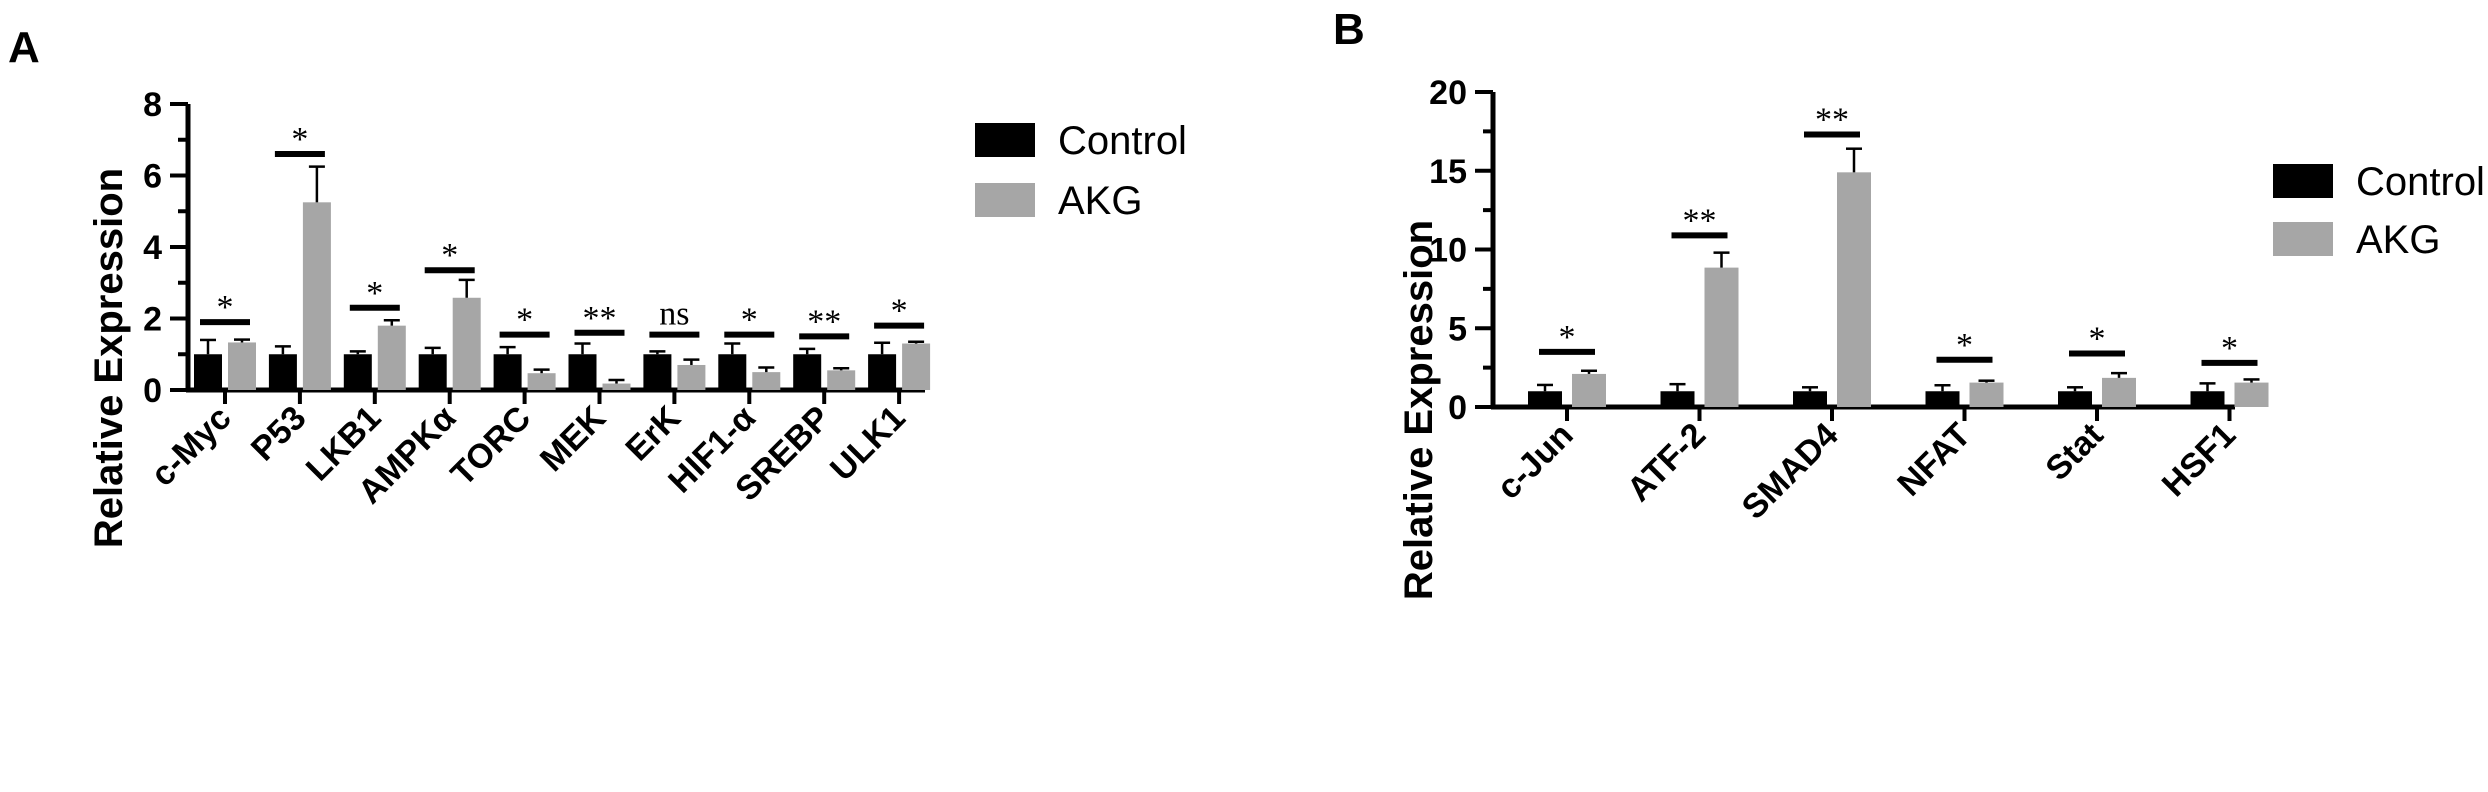  Describe the element at coordinates (2207, 399) in the screenshot. I see `bar-control-hsf1` at that location.